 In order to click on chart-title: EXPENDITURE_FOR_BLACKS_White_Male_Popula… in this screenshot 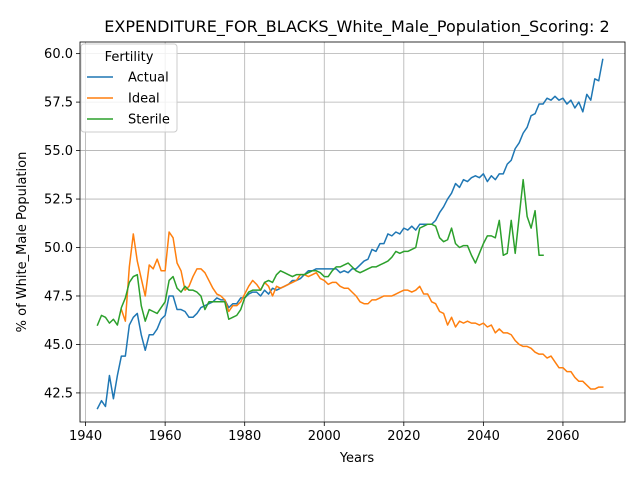, I will do `click(356, 27)`.